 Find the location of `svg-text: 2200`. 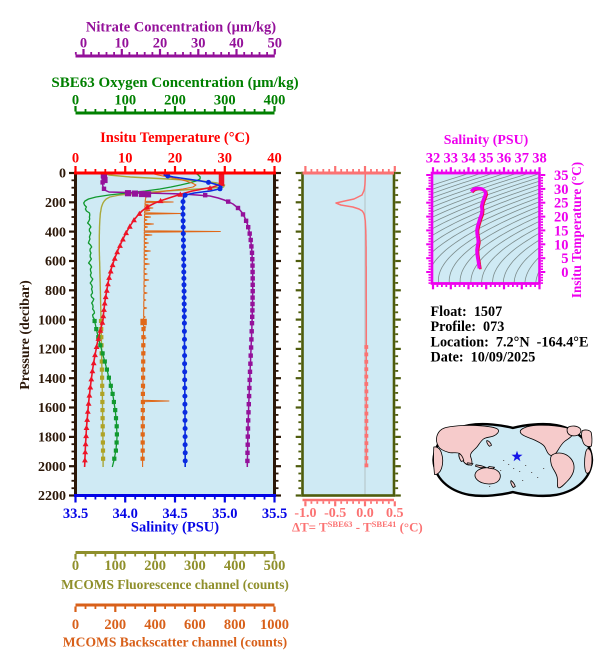

svg-text: 2200 is located at coordinates (52, 496).